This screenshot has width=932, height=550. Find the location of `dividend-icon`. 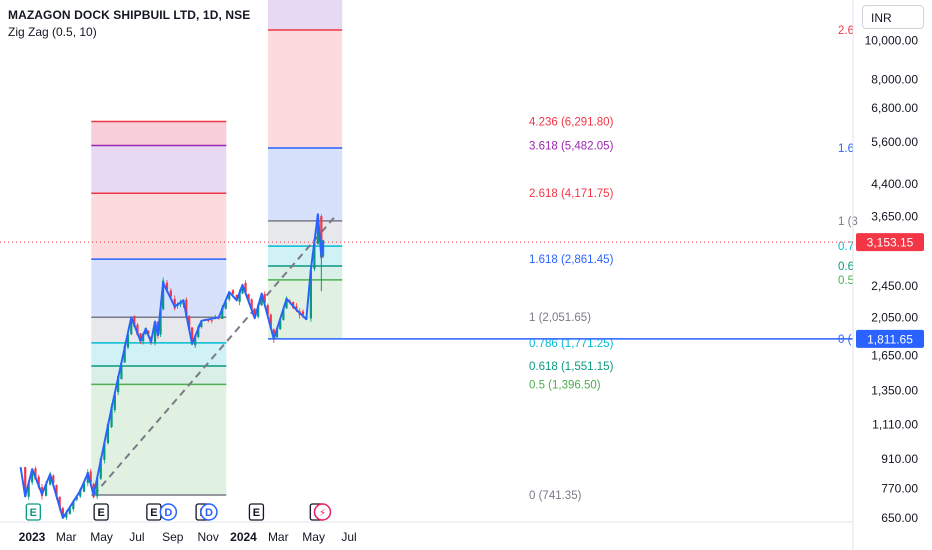

dividend-icon is located at coordinates (209, 512).